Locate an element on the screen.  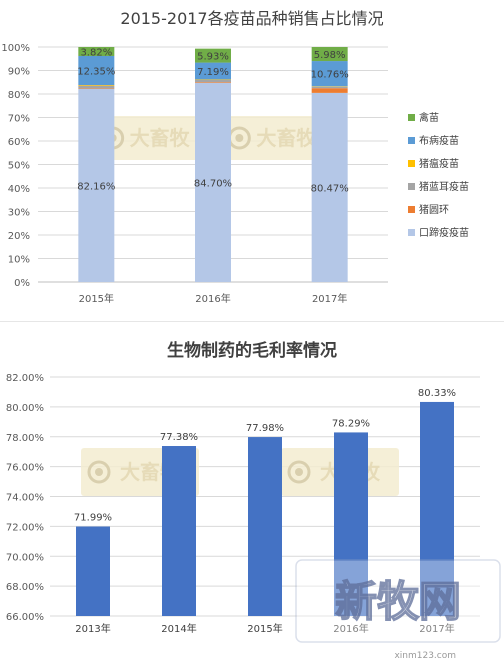
x-tick-label: 2016年 is located at coordinates (212, 298).